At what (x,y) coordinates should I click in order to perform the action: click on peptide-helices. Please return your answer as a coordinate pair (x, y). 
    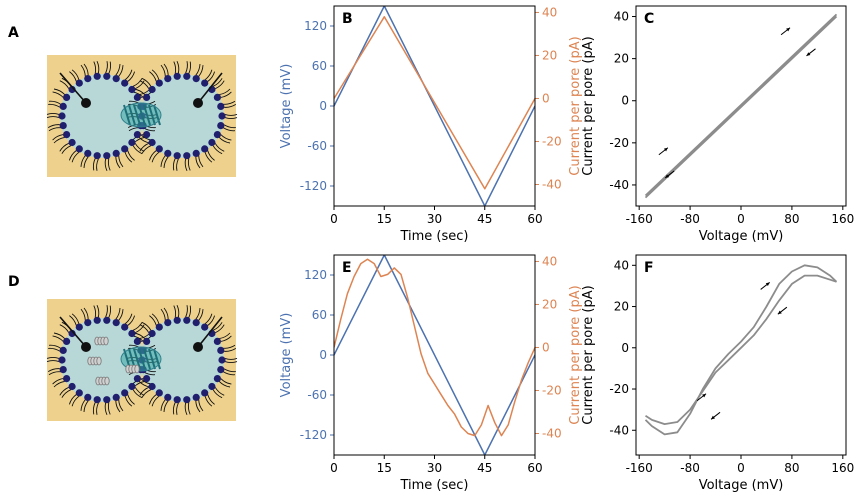
    Looking at the image, I should click on (113, 361).